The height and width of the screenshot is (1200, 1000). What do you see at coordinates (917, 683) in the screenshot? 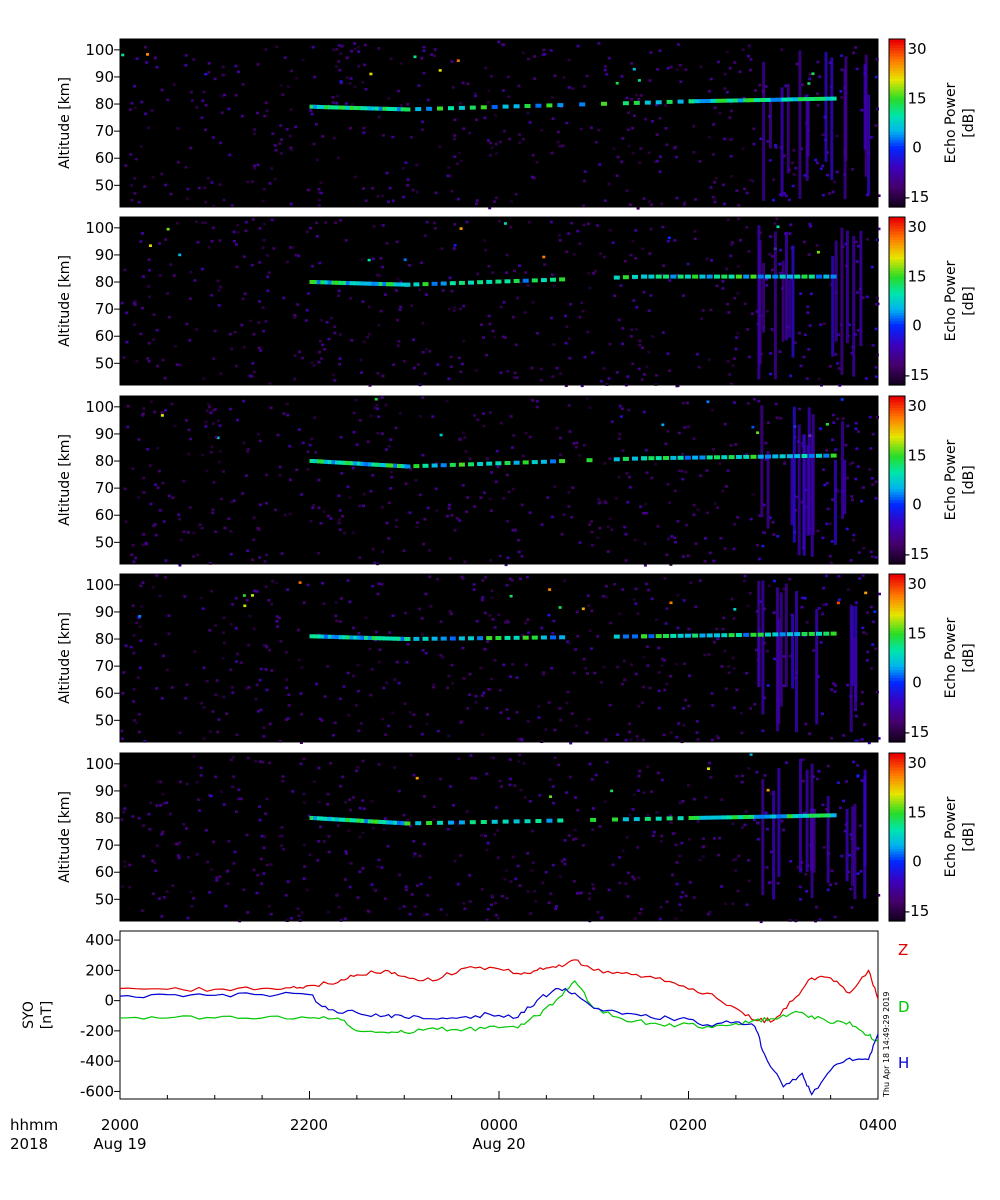
I see `colorbar-tick-label: 0` at bounding box center [917, 683].